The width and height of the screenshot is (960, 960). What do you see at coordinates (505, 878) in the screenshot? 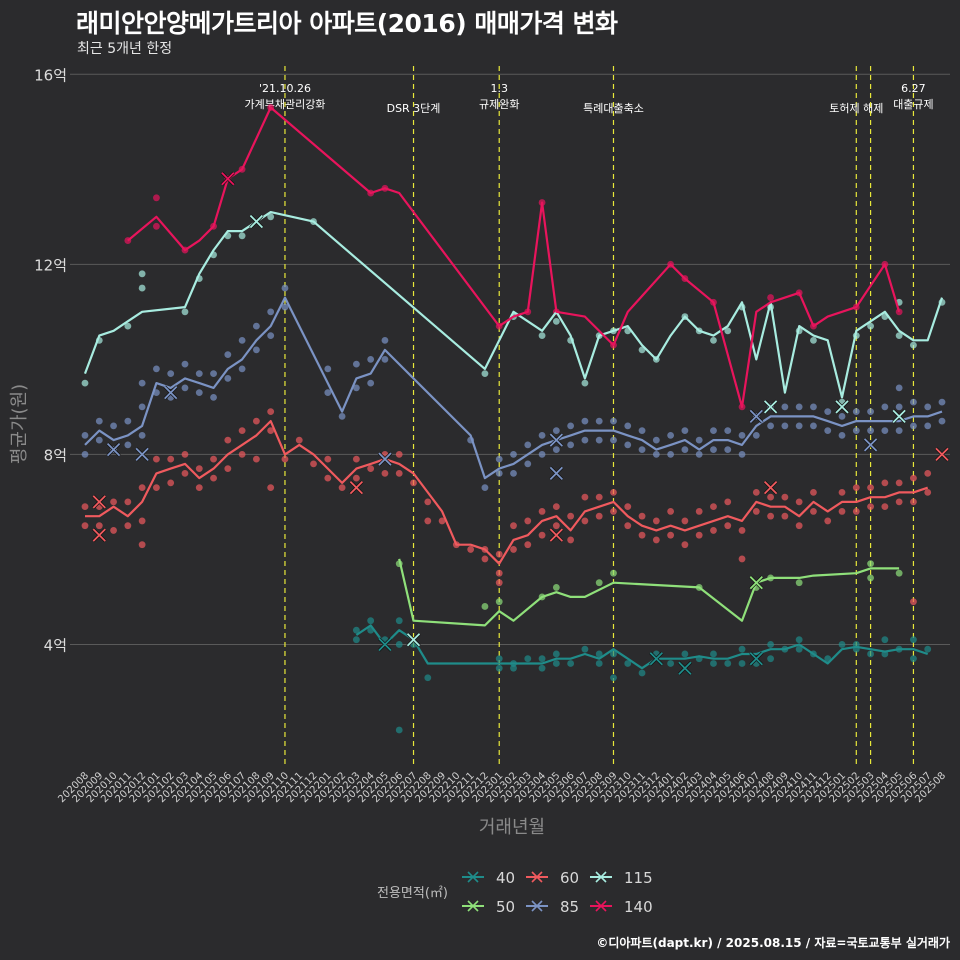
I see `legend-label: 40` at bounding box center [505, 878].